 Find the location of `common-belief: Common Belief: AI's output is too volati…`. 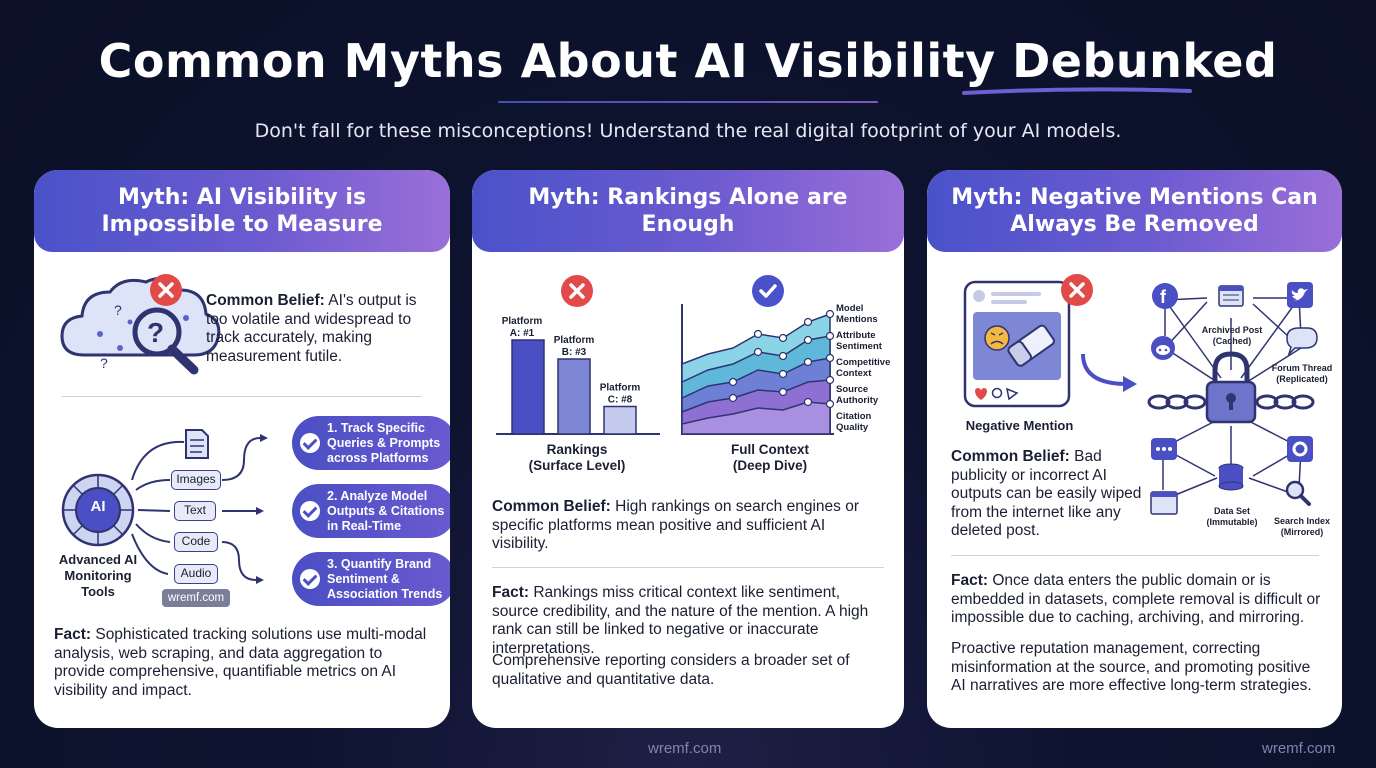

common-belief: Common Belief: AI's output is too volati… is located at coordinates (316, 329).